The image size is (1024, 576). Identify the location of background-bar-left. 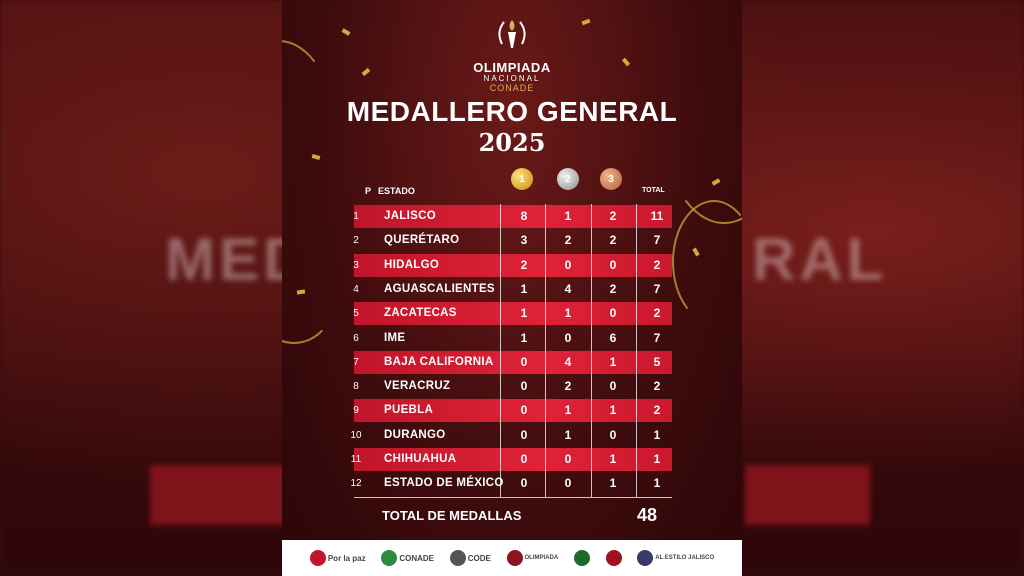
(220, 495).